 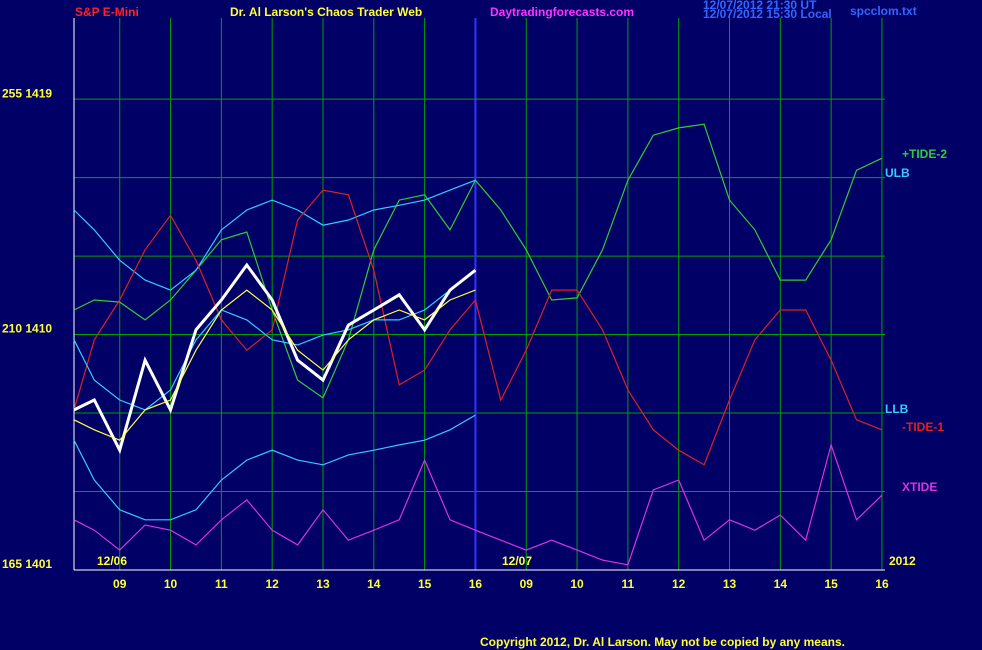 What do you see at coordinates (902, 561) in the screenshot?
I see `year-label: 2012` at bounding box center [902, 561].